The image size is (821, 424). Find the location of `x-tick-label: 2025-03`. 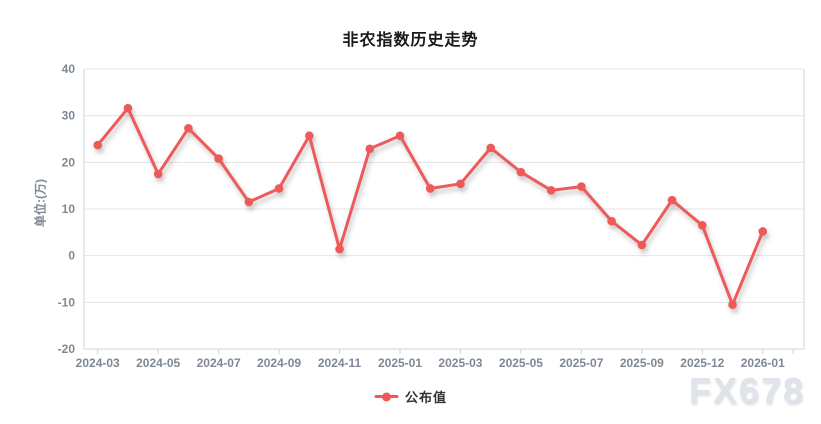

x-tick-label: 2025-03 is located at coordinates (460, 363).